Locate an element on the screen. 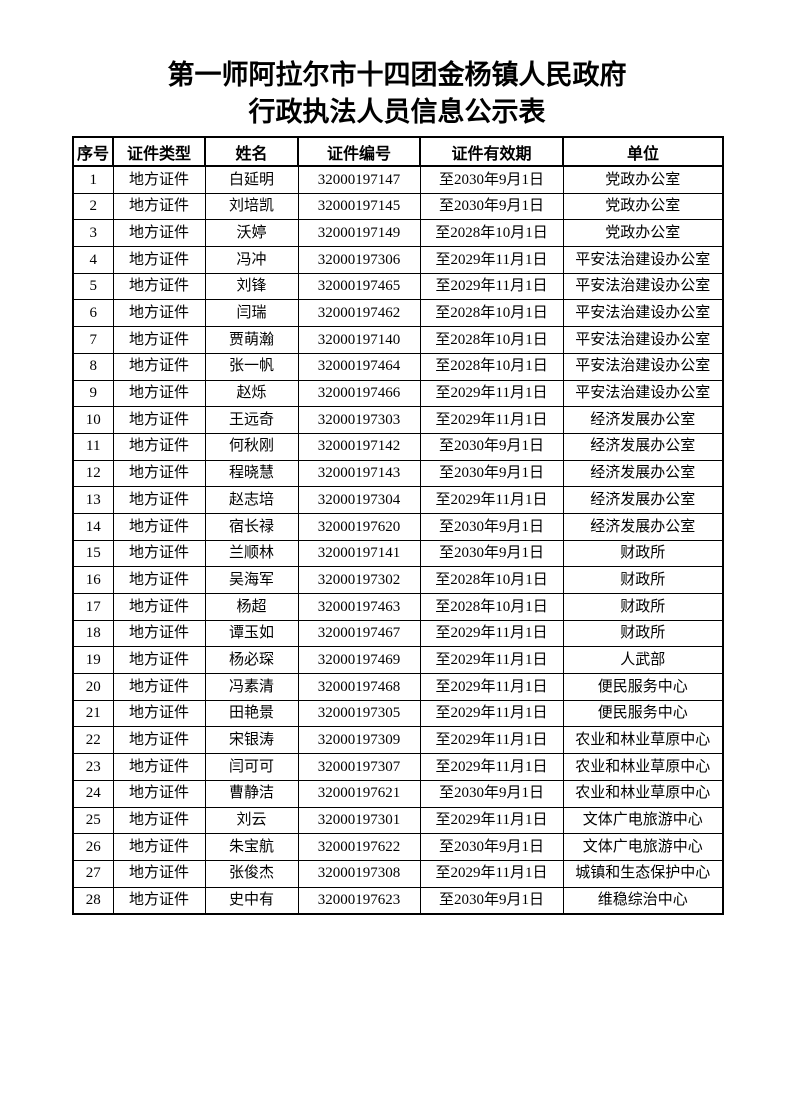 The width and height of the screenshot is (794, 1108). table-row: 3 地方证件 沃婷 32000197149 至2028年10月1日 党政办公室 is located at coordinates (398, 233).